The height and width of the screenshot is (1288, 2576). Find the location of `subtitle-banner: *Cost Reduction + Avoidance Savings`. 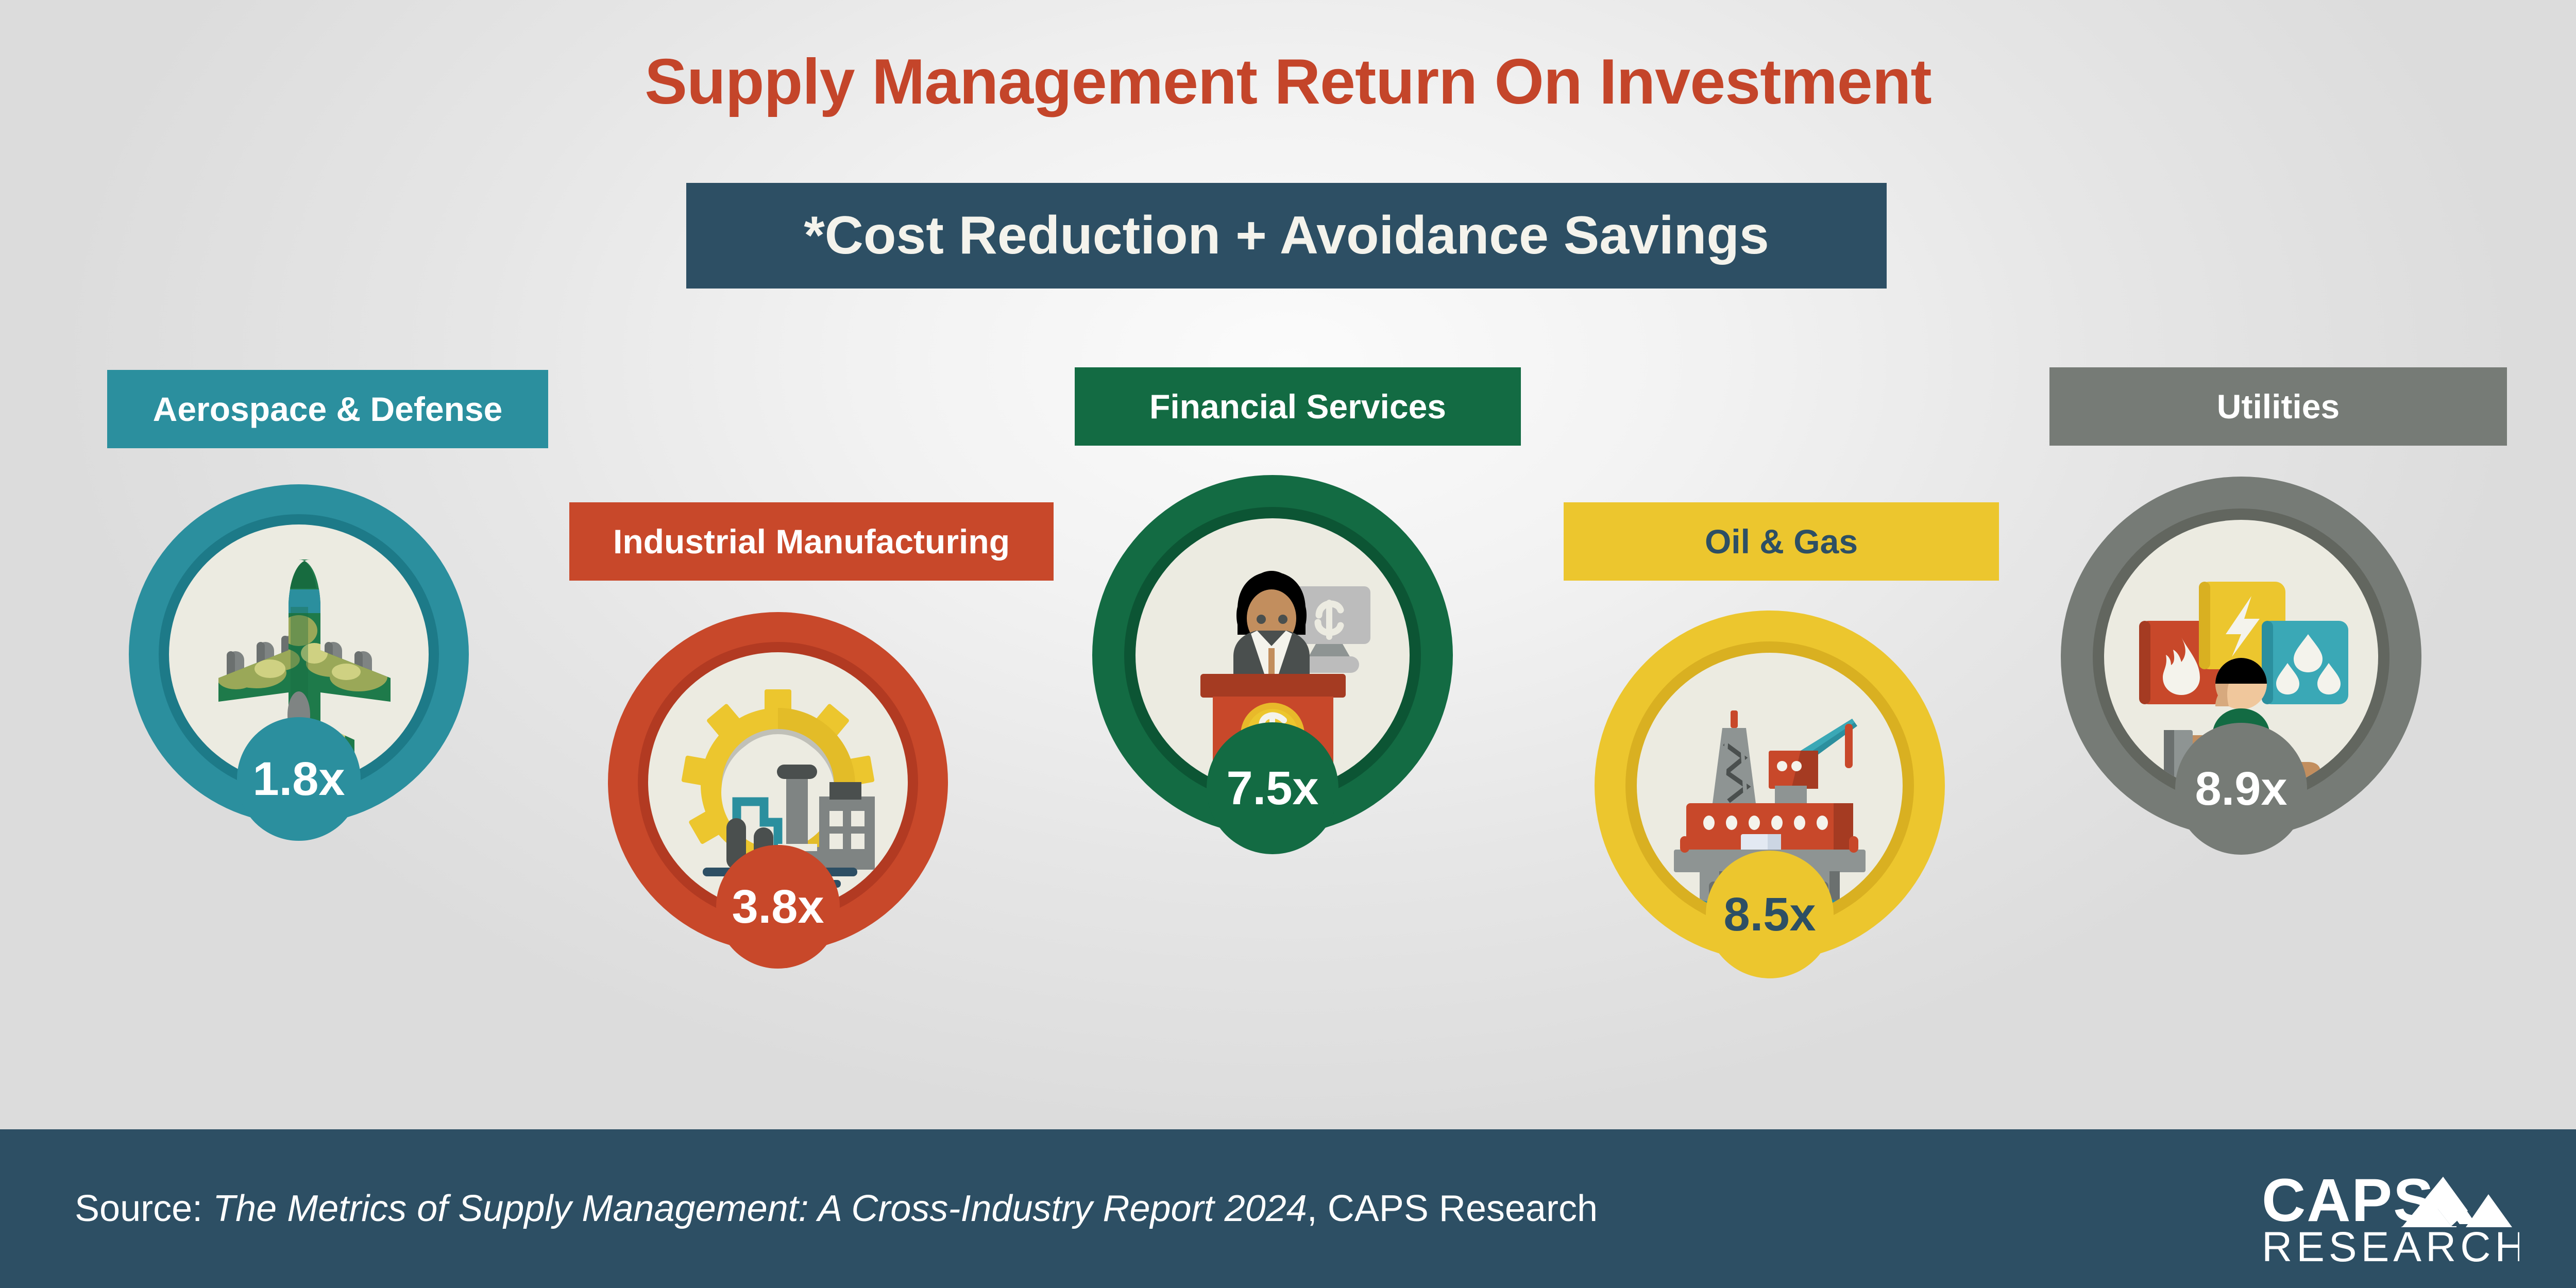

subtitle-banner: *Cost Reduction + Avoidance Savings is located at coordinates (1286, 236).